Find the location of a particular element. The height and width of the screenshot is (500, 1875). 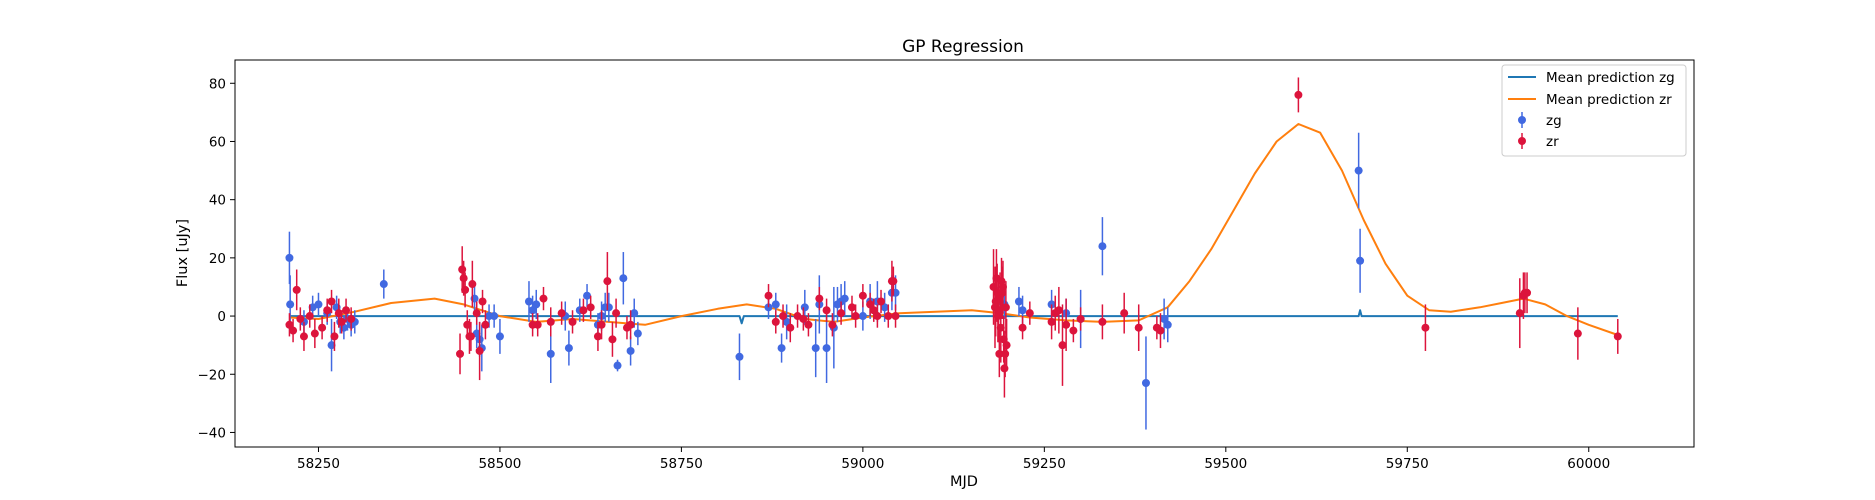

legend-label-points-zr: zr is located at coordinates (1552, 142).